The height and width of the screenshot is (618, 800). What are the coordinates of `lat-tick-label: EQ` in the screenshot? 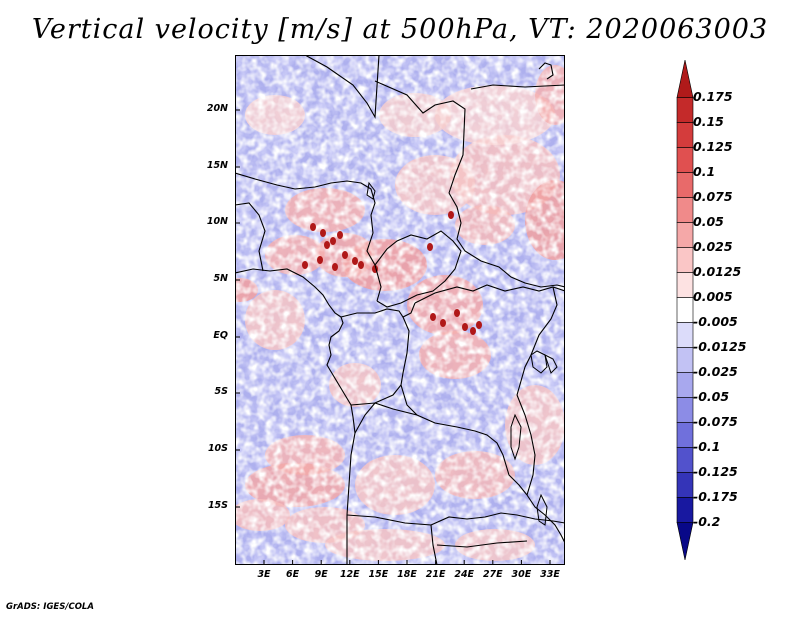 It's located at (220, 335).